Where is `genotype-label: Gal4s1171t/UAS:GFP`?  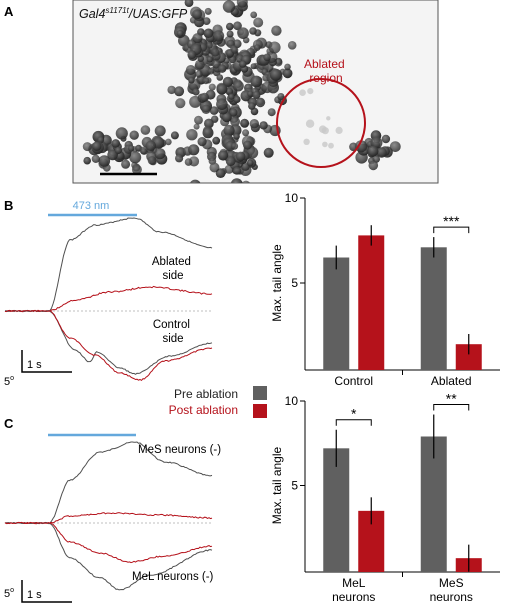 genotype-label: Gal4s1171t/UAS:GFP is located at coordinates (133, 13).